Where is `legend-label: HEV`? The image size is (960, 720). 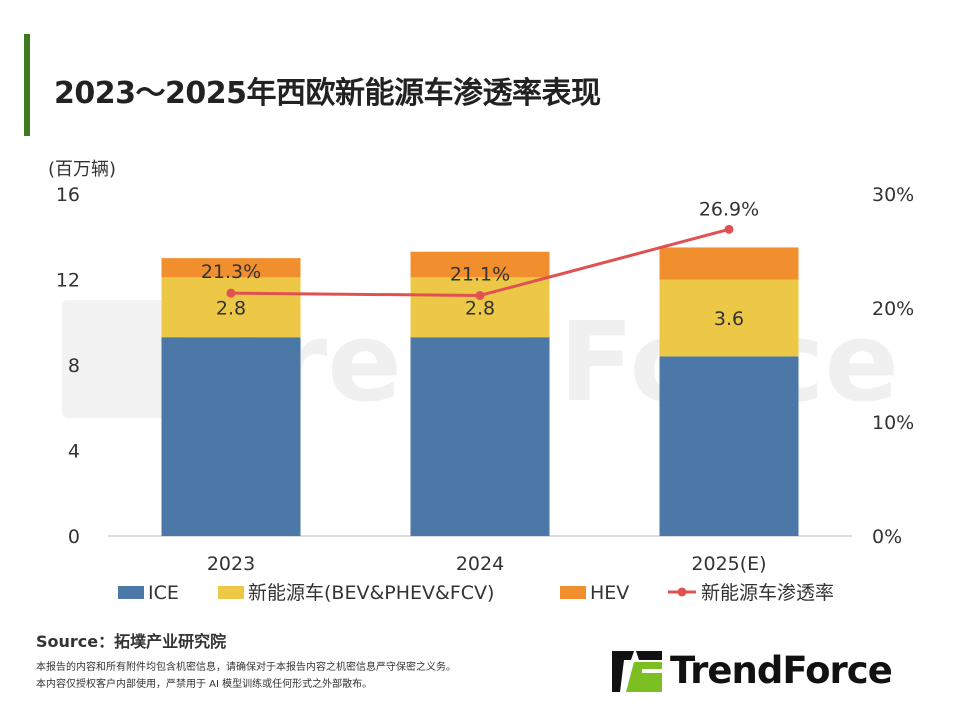
legend-label: HEV is located at coordinates (609, 593).